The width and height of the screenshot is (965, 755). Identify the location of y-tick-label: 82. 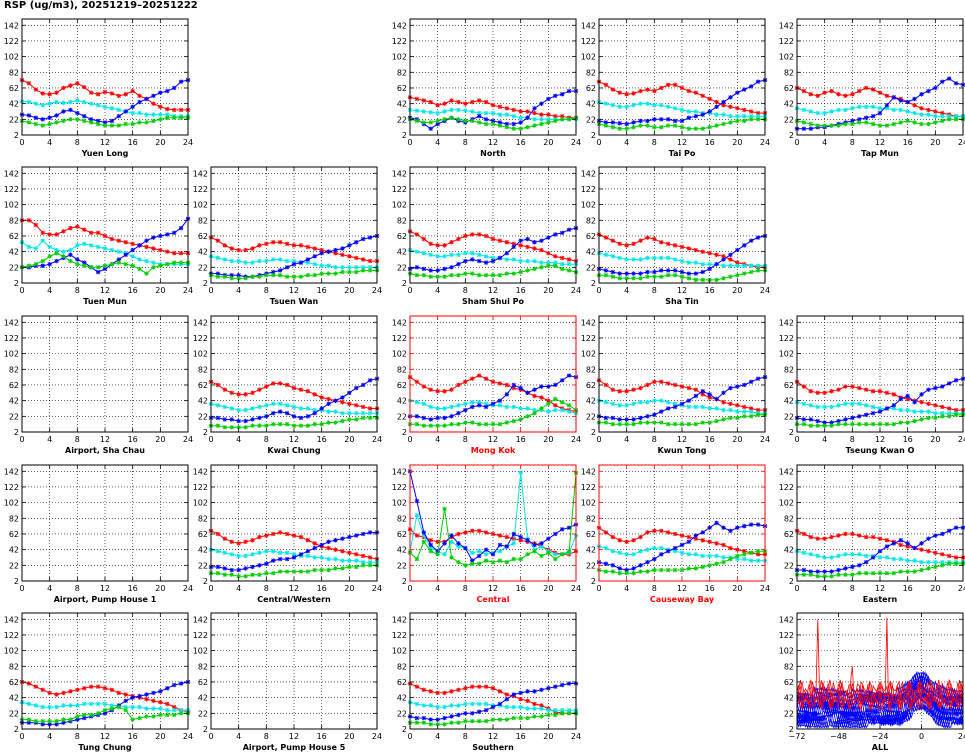
(203, 666).